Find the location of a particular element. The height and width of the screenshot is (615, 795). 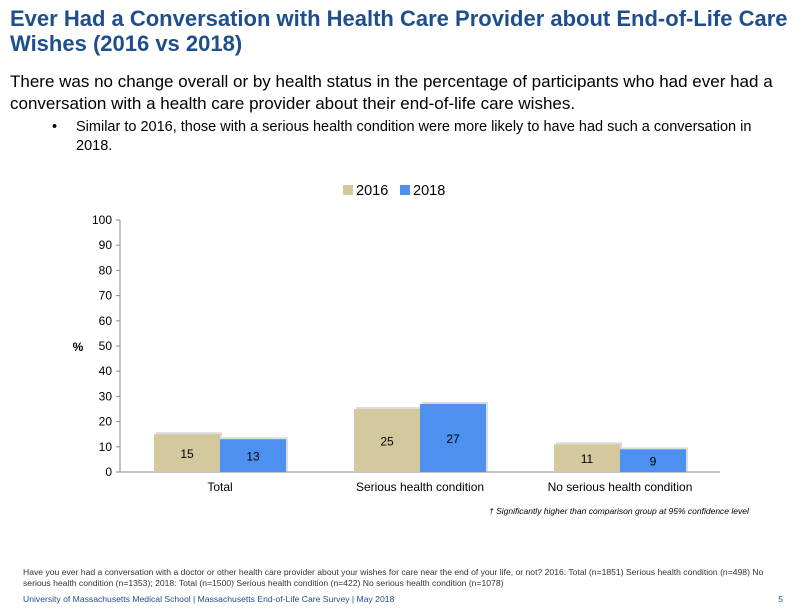

legend-label: 2018 is located at coordinates (429, 191).